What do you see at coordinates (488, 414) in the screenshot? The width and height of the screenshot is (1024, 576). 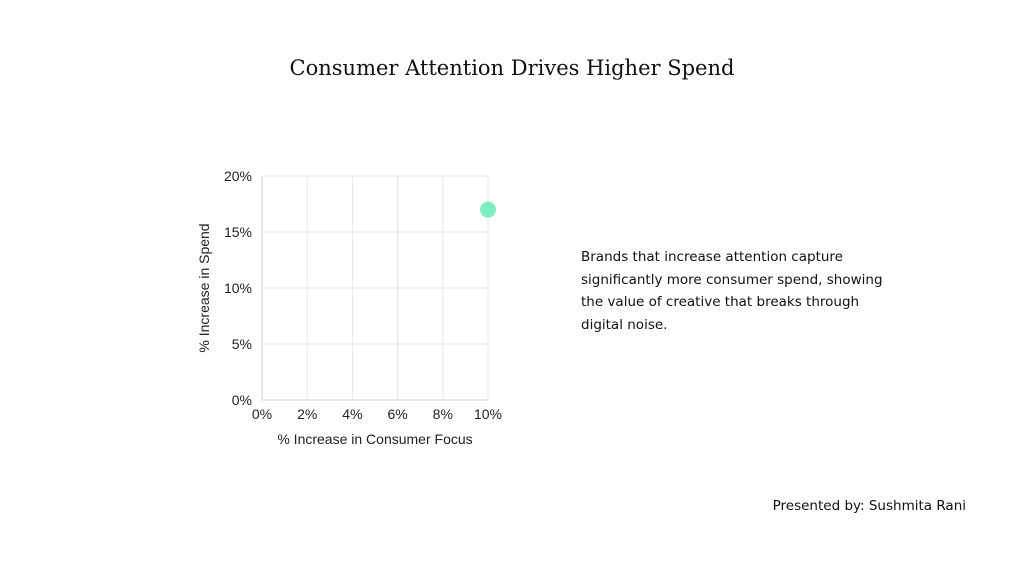 I see `x-tick-label: 10%` at bounding box center [488, 414].